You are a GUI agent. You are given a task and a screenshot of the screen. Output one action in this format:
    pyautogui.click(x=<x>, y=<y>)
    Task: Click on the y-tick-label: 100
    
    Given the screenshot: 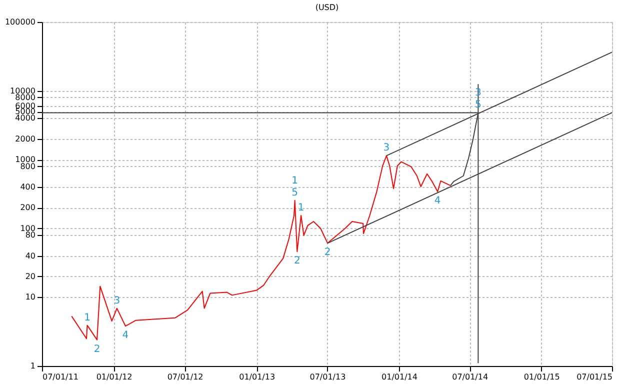 What is the action you would take?
    pyautogui.click(x=28, y=228)
    